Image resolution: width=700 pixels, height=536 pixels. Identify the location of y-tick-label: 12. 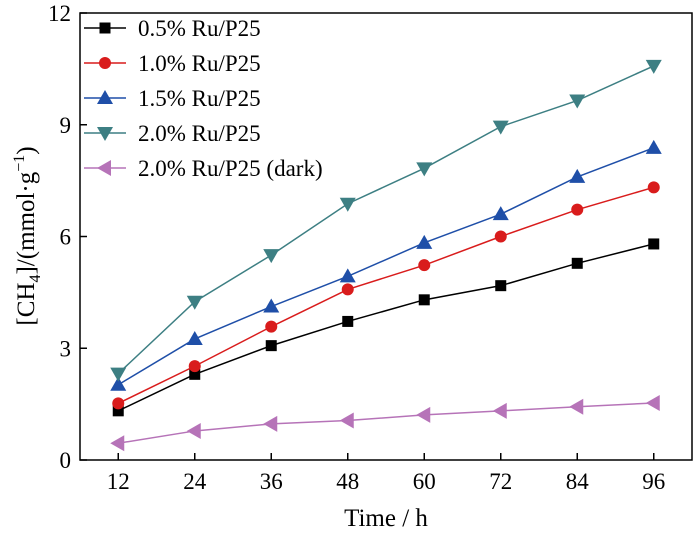
(59, 13).